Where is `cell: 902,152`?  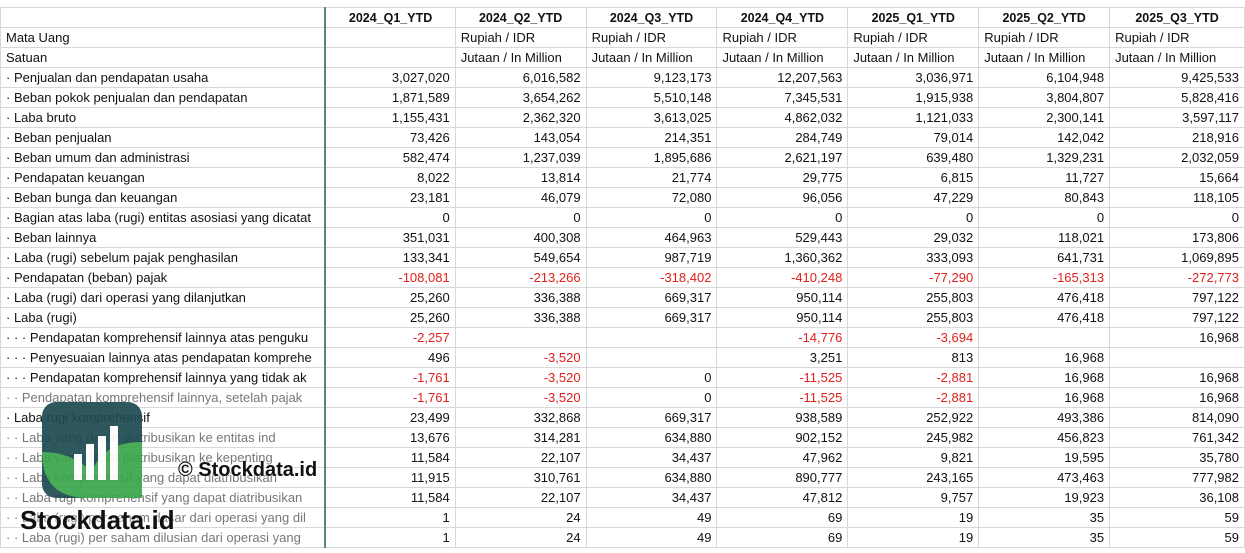
cell: 902,152 is located at coordinates (782, 437).